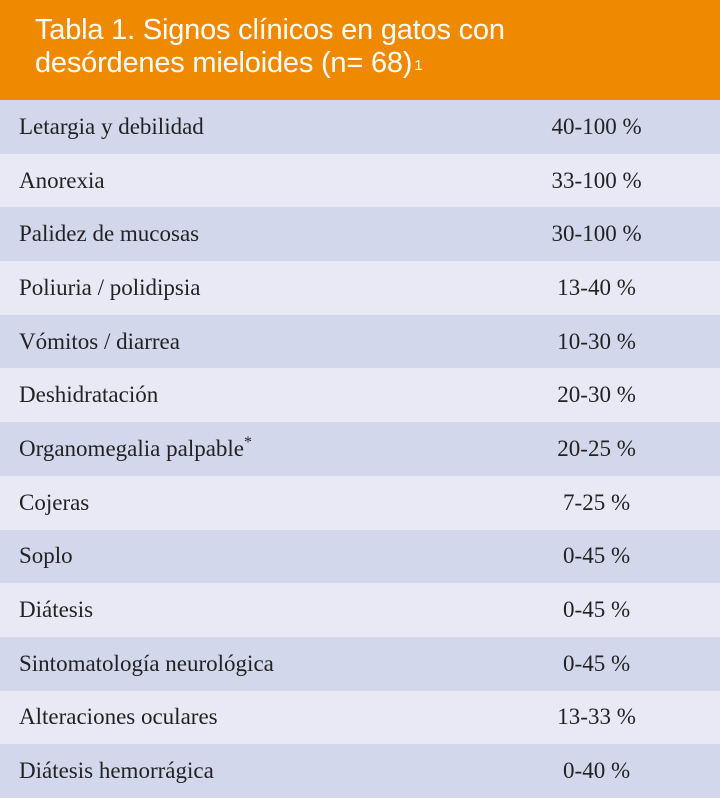 Image resolution: width=720 pixels, height=798 pixels. What do you see at coordinates (597, 771) in the screenshot?
I see `percentage-cell: 0-40 %` at bounding box center [597, 771].